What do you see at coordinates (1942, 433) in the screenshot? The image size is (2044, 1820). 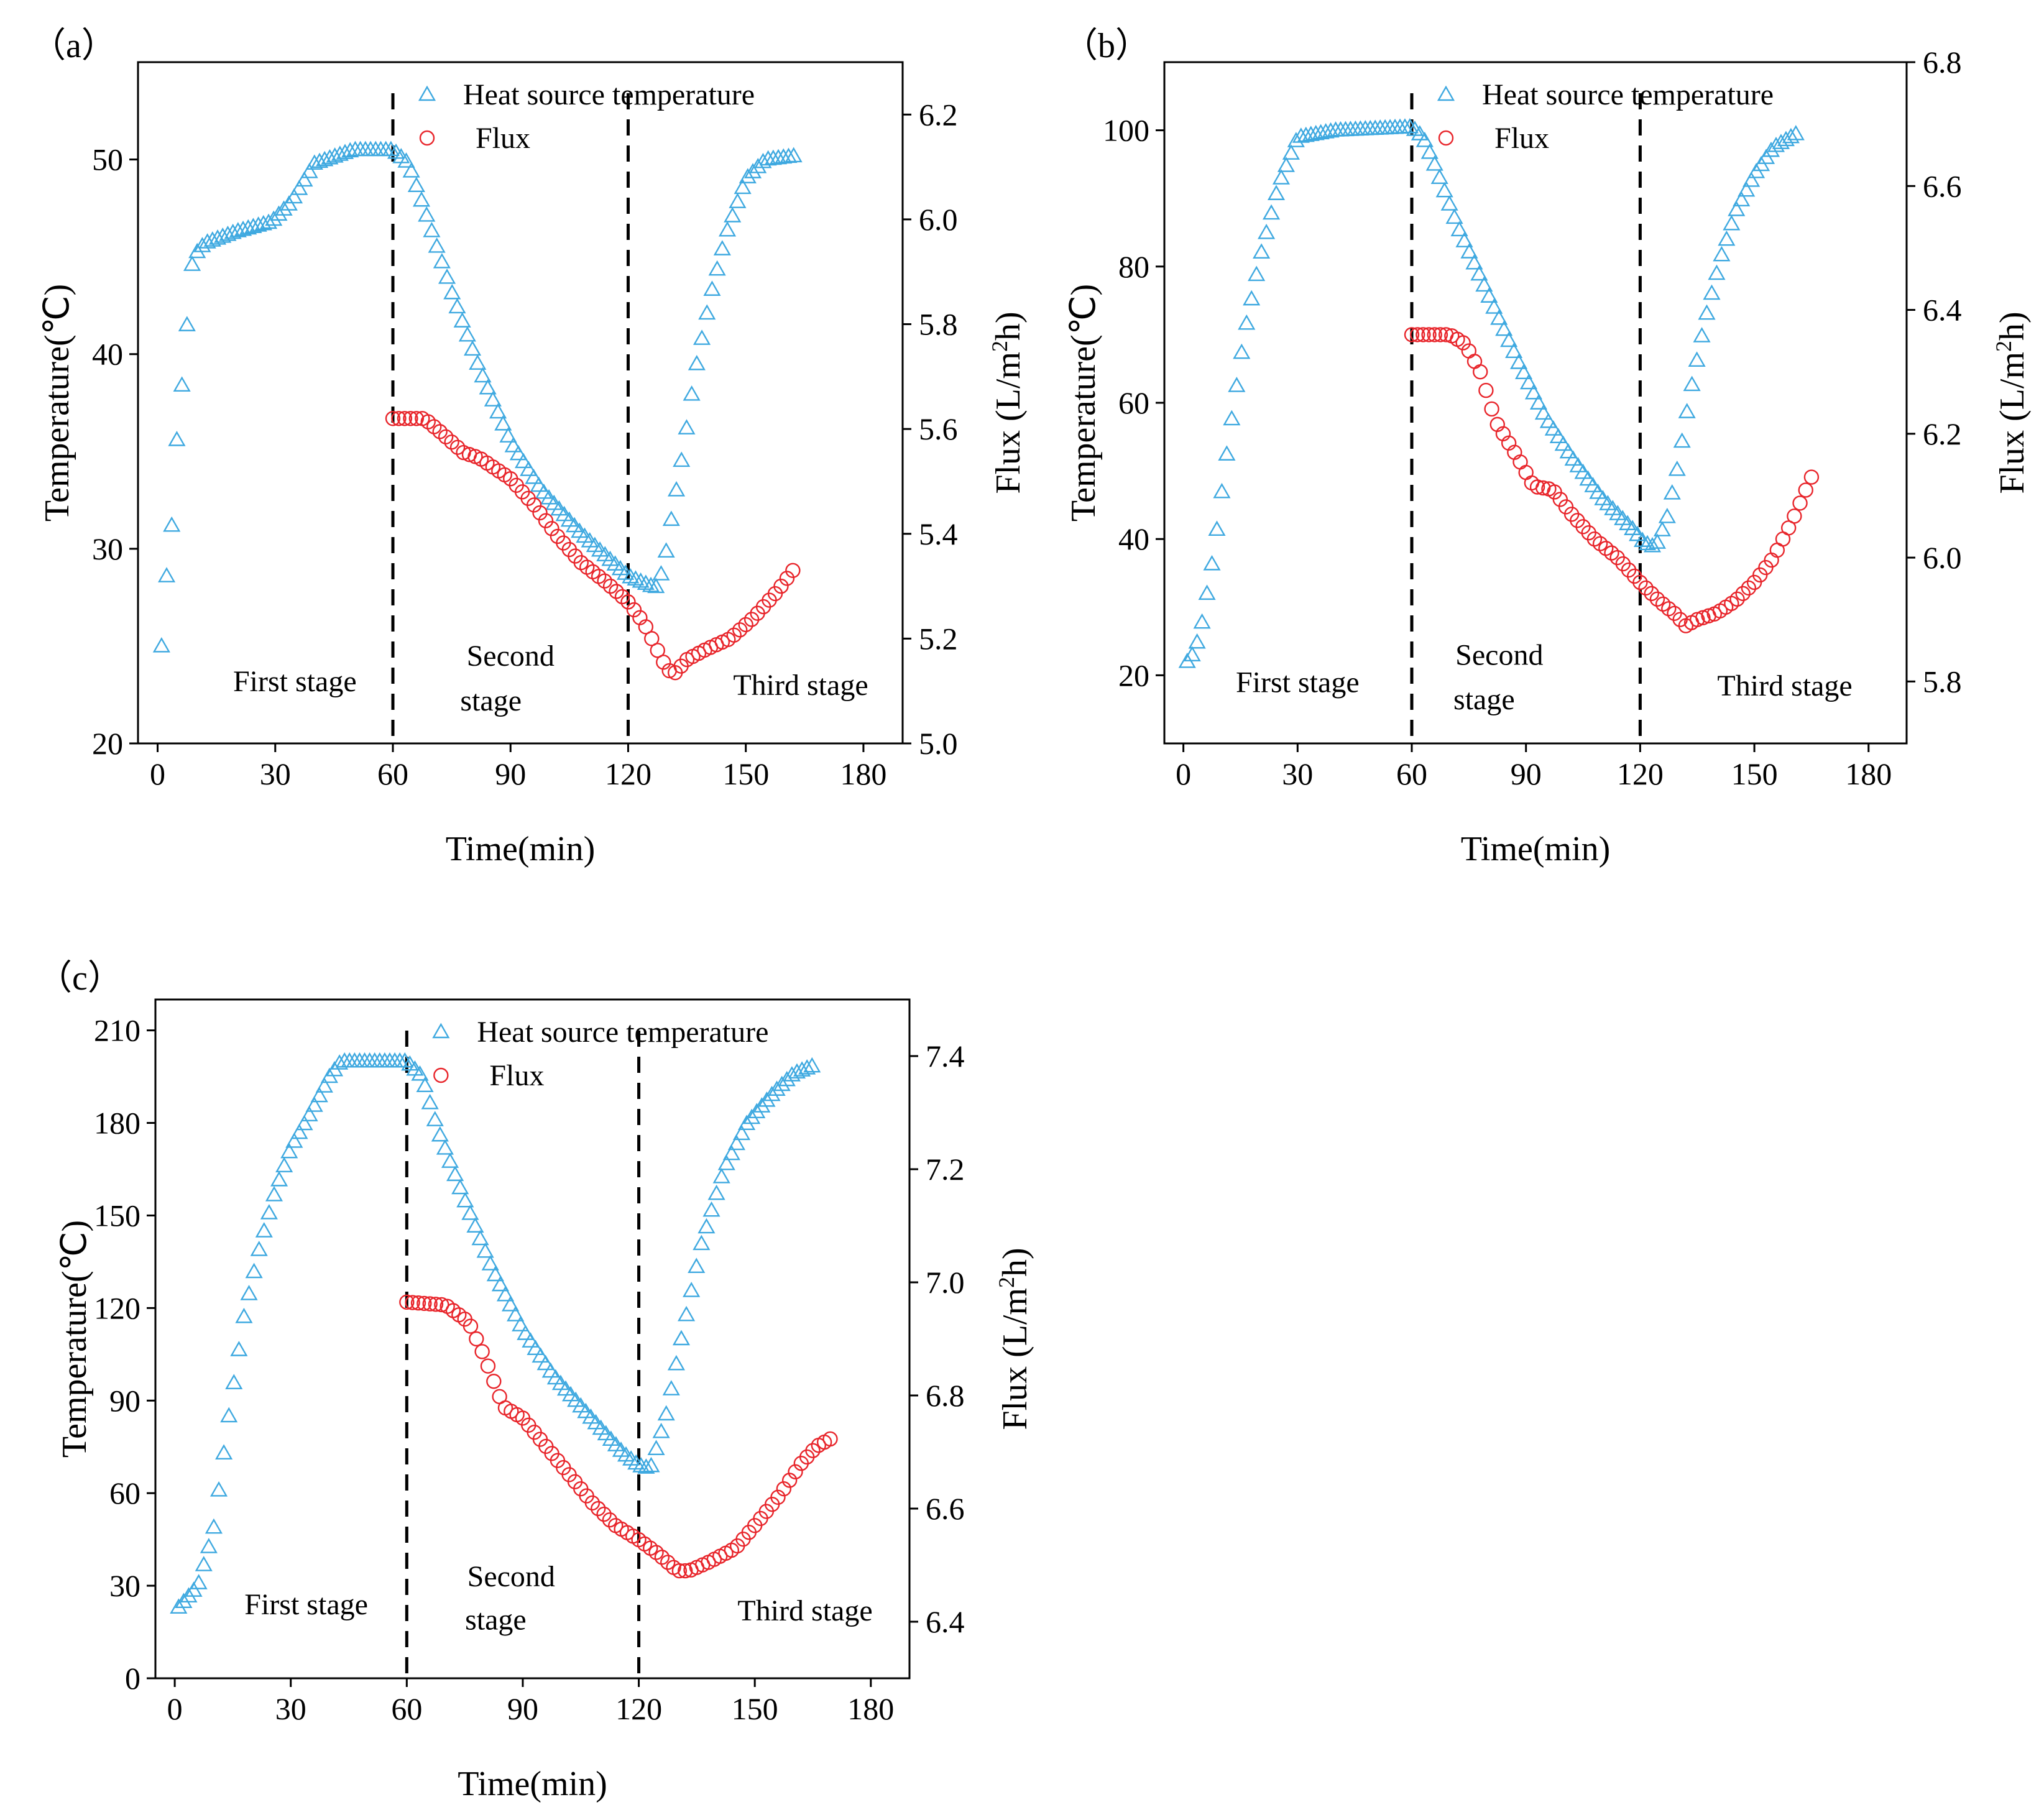 I see `y2-tick-label: 6.2` at bounding box center [1942, 433].